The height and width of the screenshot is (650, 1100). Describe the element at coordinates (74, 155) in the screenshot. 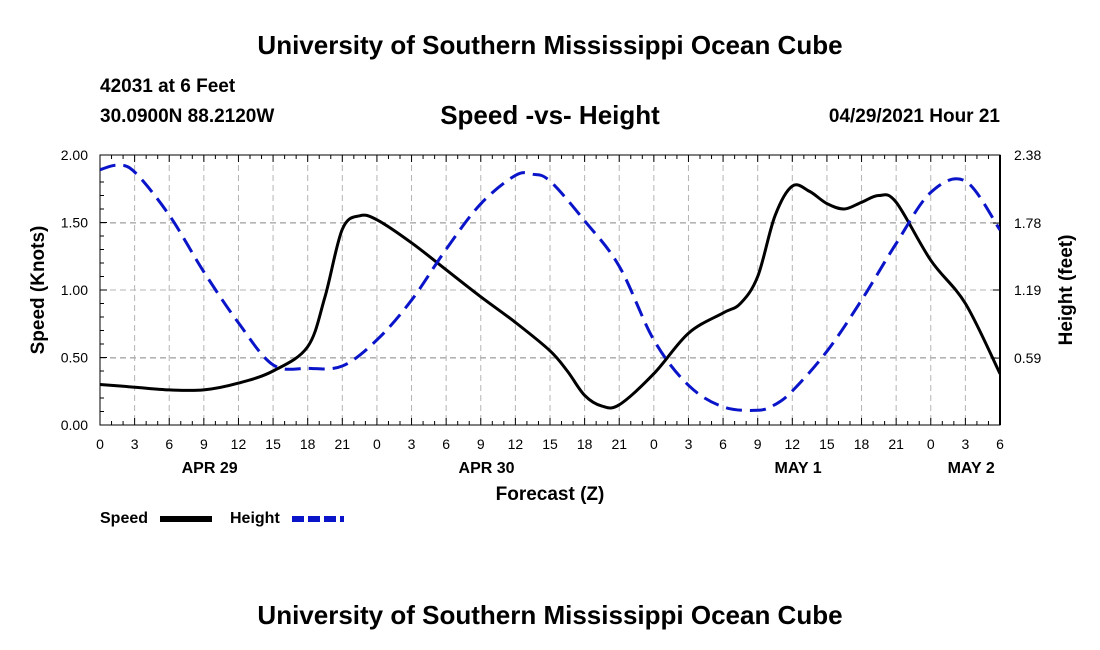

I see `y-tick-label: 2.00` at that location.